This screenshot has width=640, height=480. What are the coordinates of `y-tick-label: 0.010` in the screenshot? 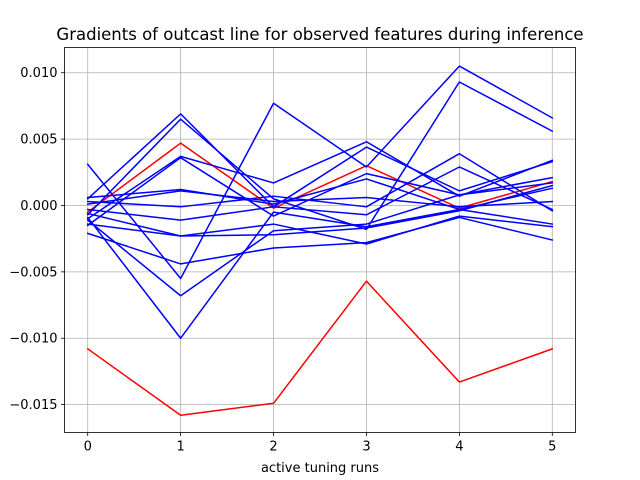 It's located at (38, 73).